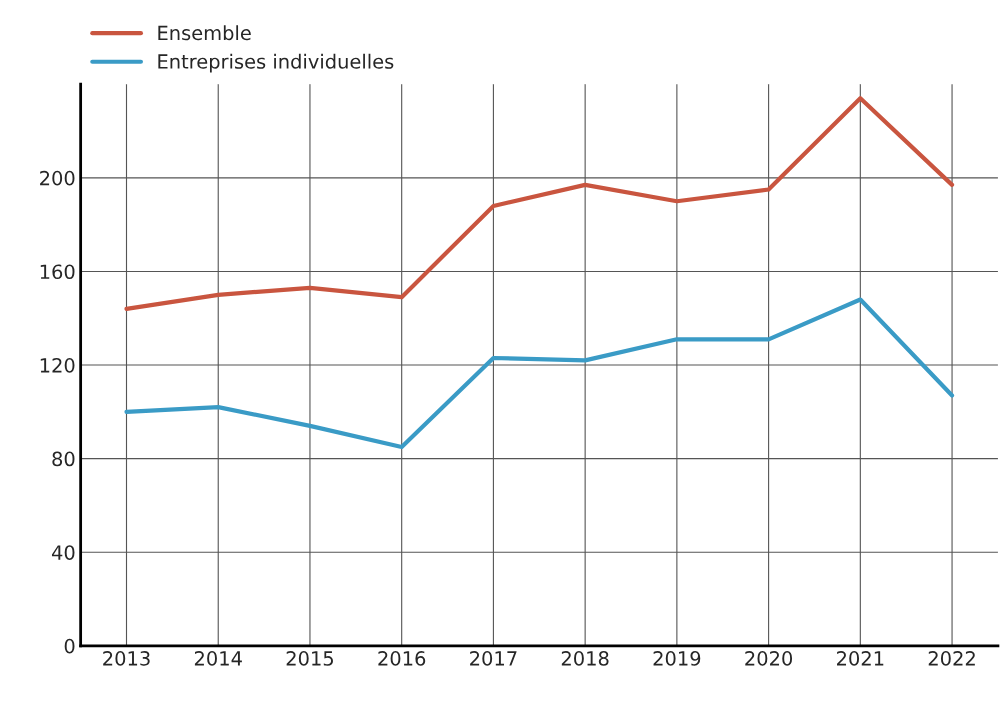  What do you see at coordinates (57, 365) in the screenshot?
I see `y-tick-label: 120` at bounding box center [57, 365].